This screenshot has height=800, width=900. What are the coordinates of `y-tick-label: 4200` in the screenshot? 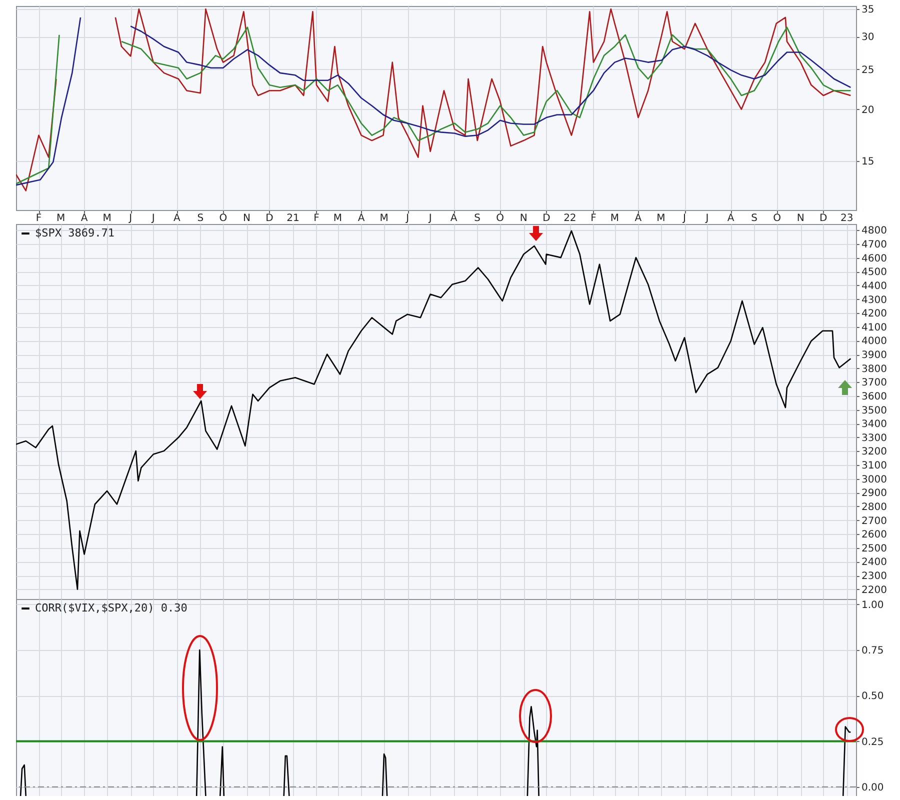 It's located at (874, 314).